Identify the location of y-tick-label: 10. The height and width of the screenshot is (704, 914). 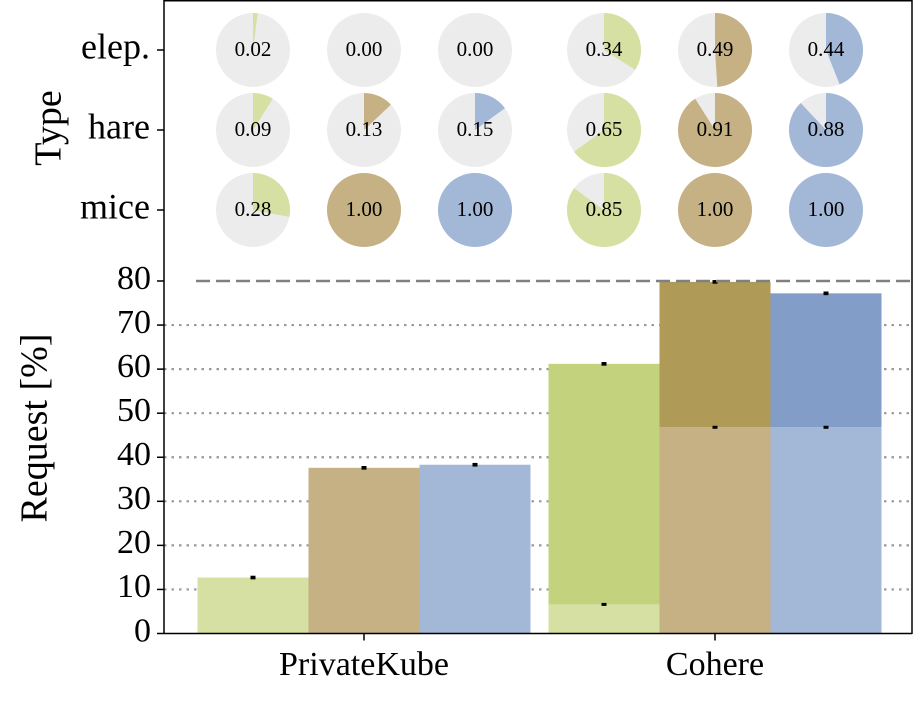
(134, 586).